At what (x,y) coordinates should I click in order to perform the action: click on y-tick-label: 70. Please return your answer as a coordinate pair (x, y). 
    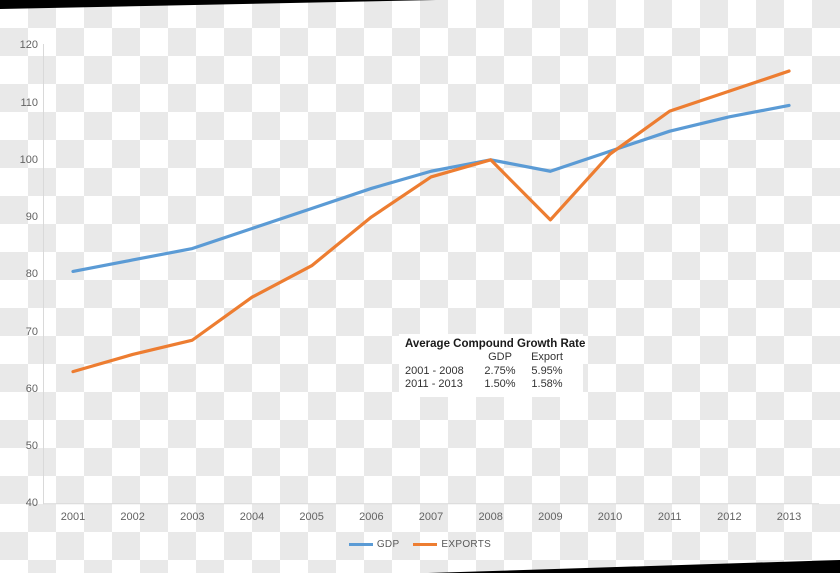
    Looking at the image, I should click on (31, 331).